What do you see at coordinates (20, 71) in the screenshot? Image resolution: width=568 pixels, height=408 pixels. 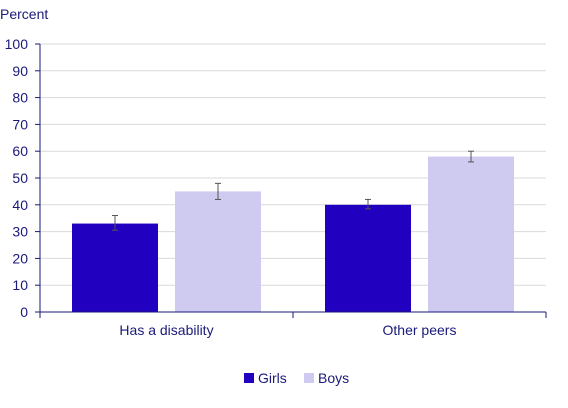 I see `y-tick-label: 90` at bounding box center [20, 71].